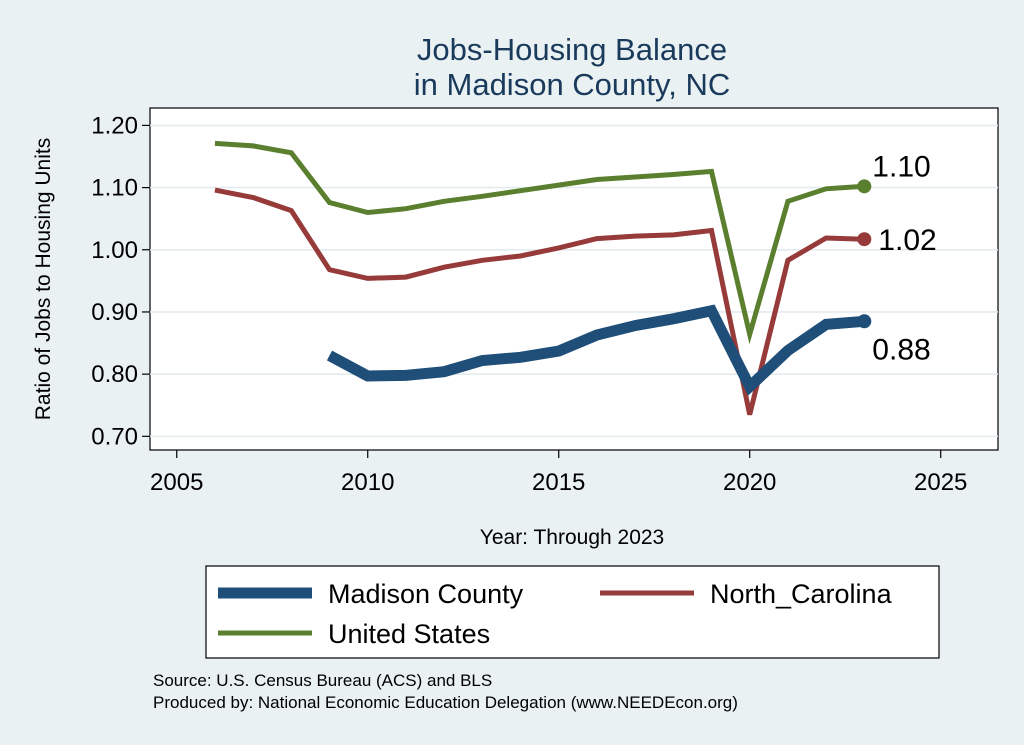 The width and height of the screenshot is (1024, 745). I want to click on x-tick-label: 2025, so click(940, 482).